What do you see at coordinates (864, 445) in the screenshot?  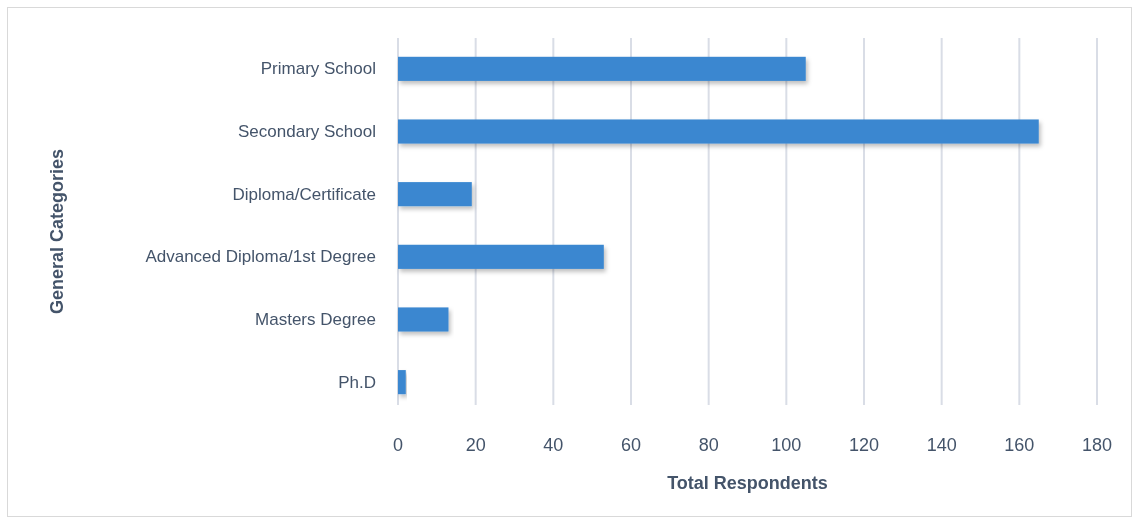 I see `x-tick-label: 120` at bounding box center [864, 445].